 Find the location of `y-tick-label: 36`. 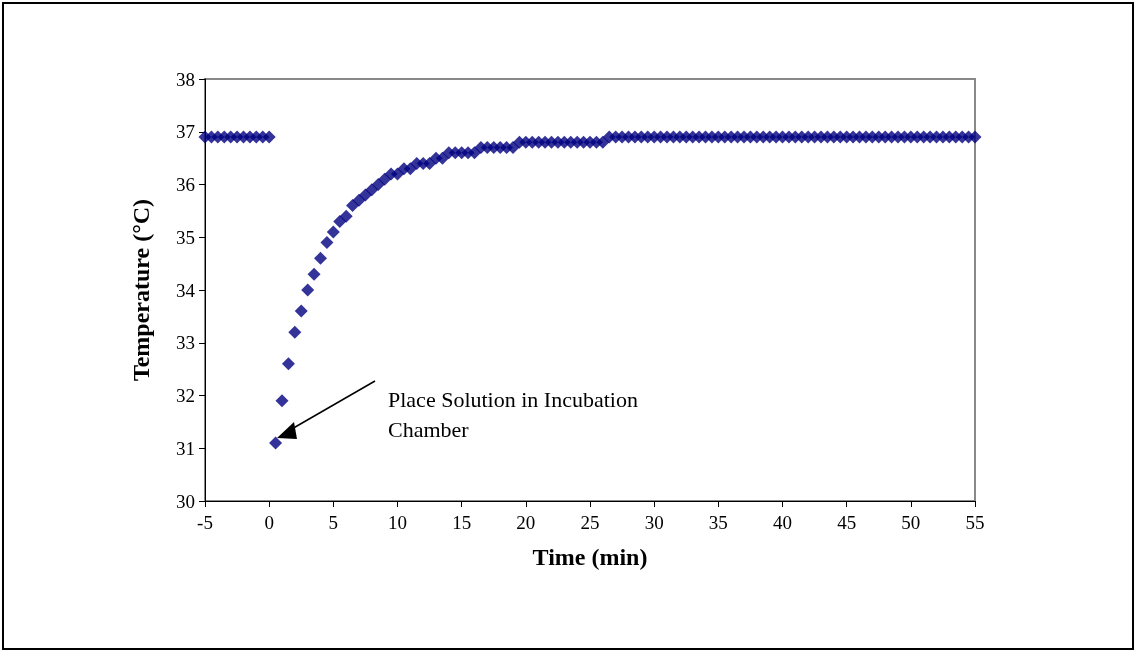

y-tick-label: 36 is located at coordinates (185, 184).